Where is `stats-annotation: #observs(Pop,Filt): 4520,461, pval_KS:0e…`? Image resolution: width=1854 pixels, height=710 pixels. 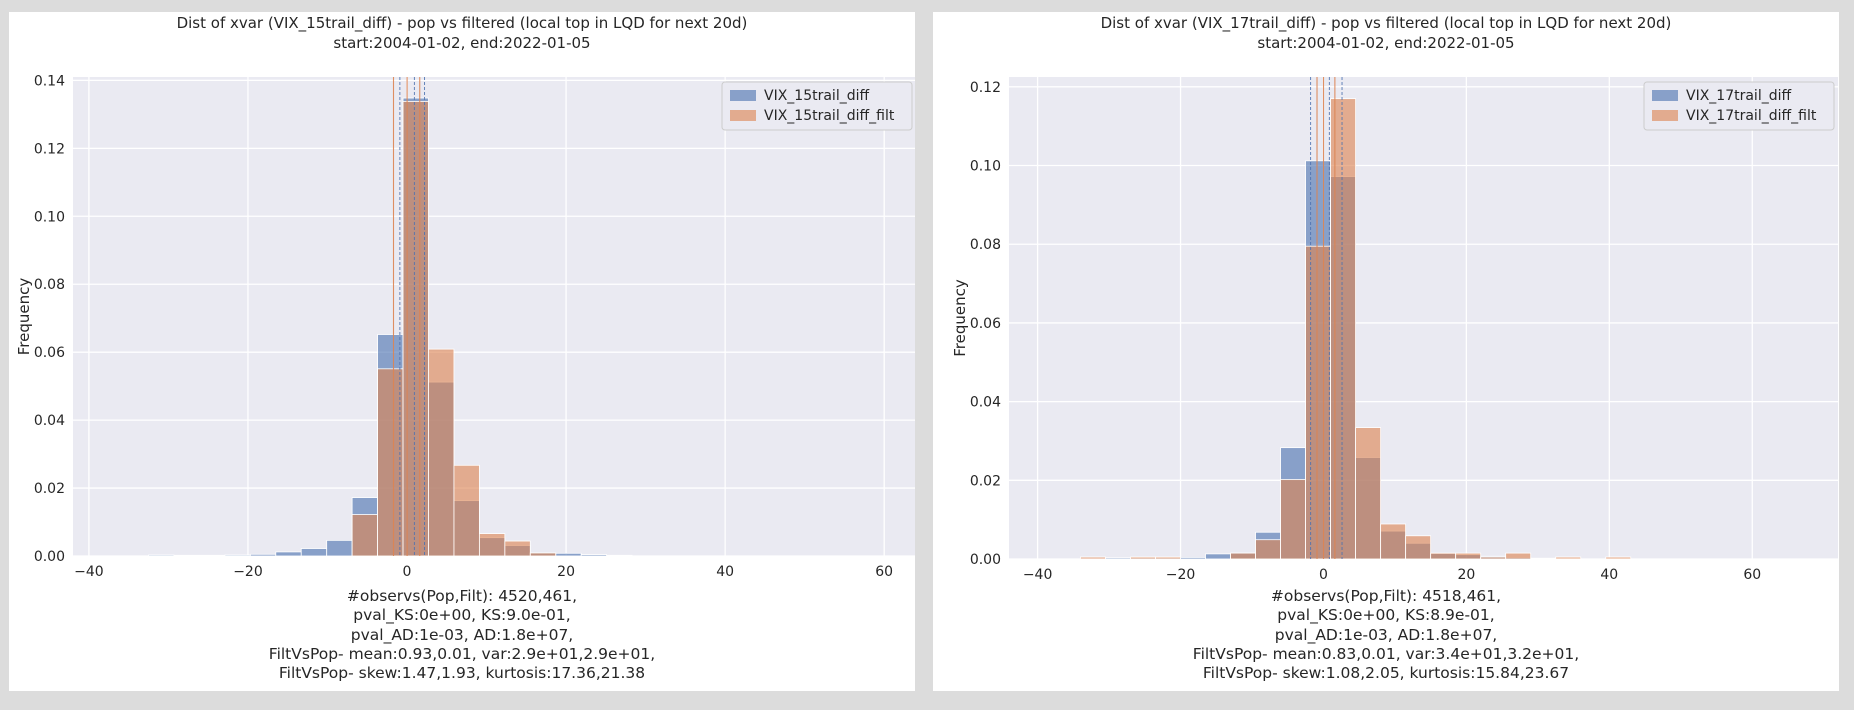 stats-annotation: #observs(Pop,Filt): 4520,461, pval_KS:0e… is located at coordinates (462, 635).